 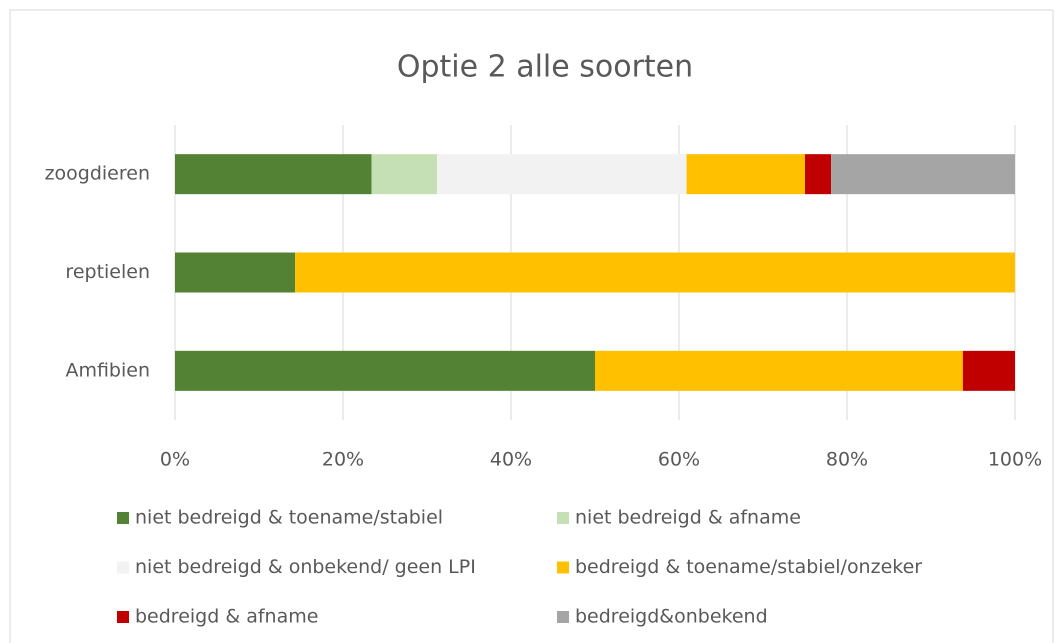 I want to click on legend-label: bedreigd&onbekend, so click(x=671, y=617).